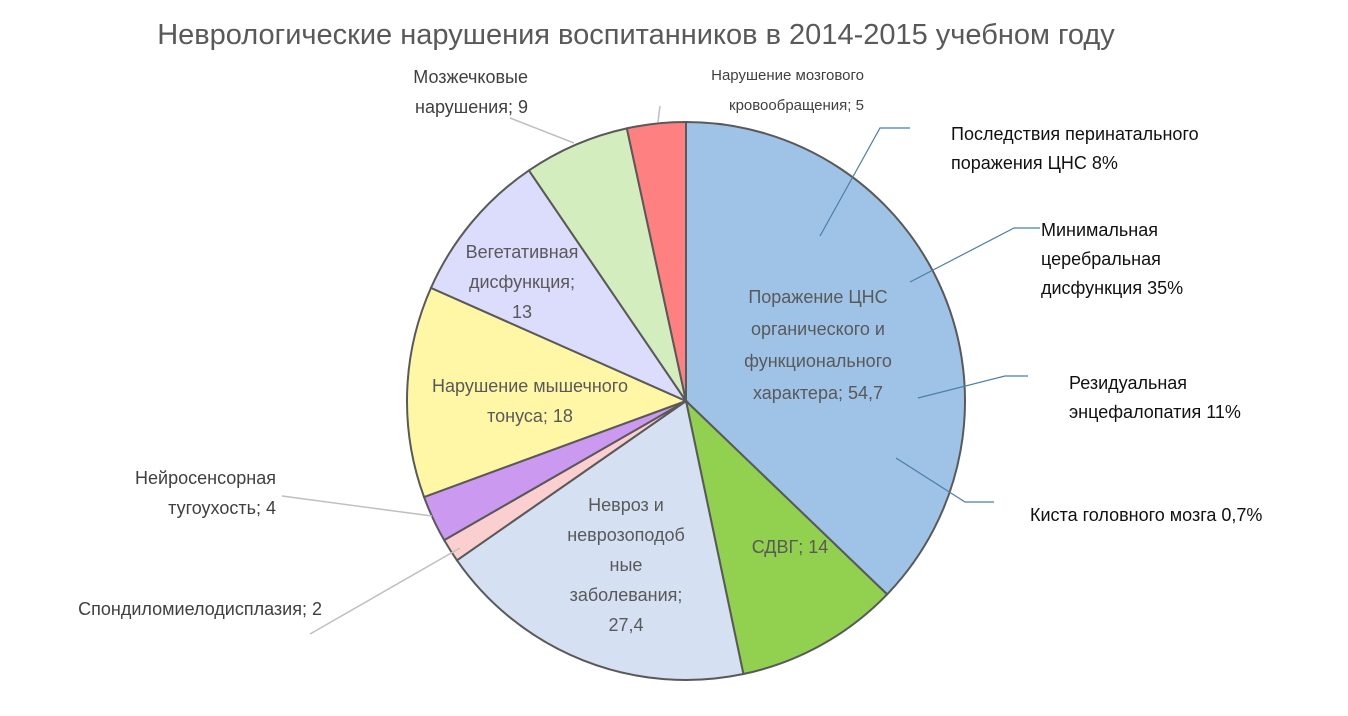  What do you see at coordinates (1112, 259) in the screenshot?
I see `callout-label-2: Минимальная церебральная дисфункция 35%` at bounding box center [1112, 259].